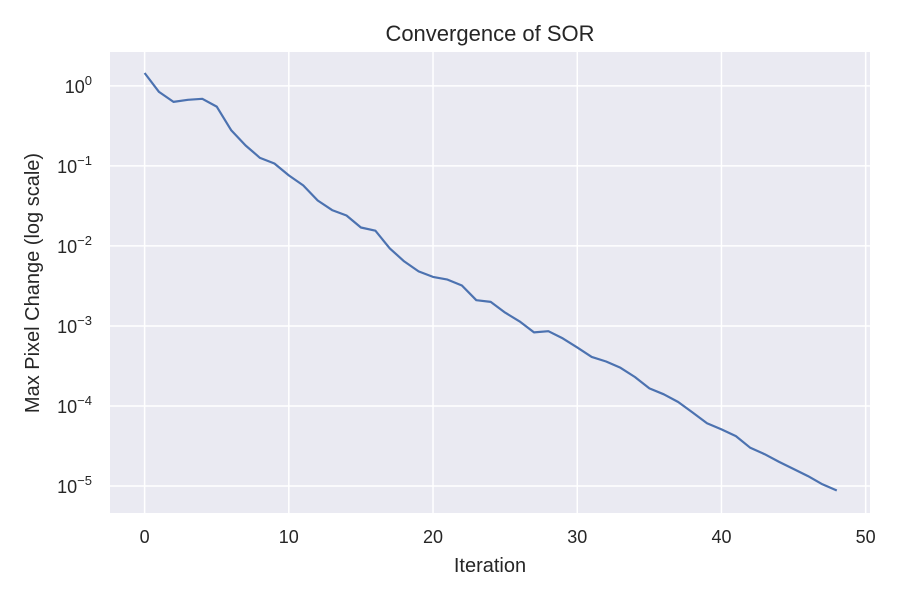 Image resolution: width=900 pixels, height=605 pixels. What do you see at coordinates (721, 537) in the screenshot?
I see `x-tick-label: 40` at bounding box center [721, 537].